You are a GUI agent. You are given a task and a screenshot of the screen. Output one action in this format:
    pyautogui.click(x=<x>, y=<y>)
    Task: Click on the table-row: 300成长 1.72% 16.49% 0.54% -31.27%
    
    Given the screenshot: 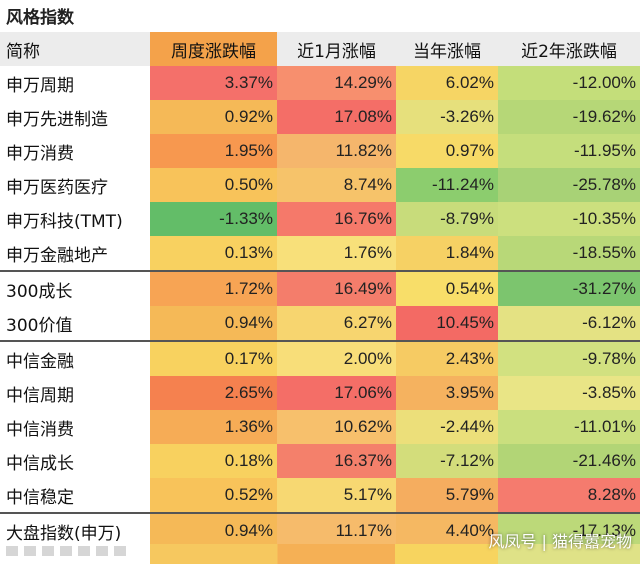 What is the action you would take?
    pyautogui.click(x=320, y=288)
    